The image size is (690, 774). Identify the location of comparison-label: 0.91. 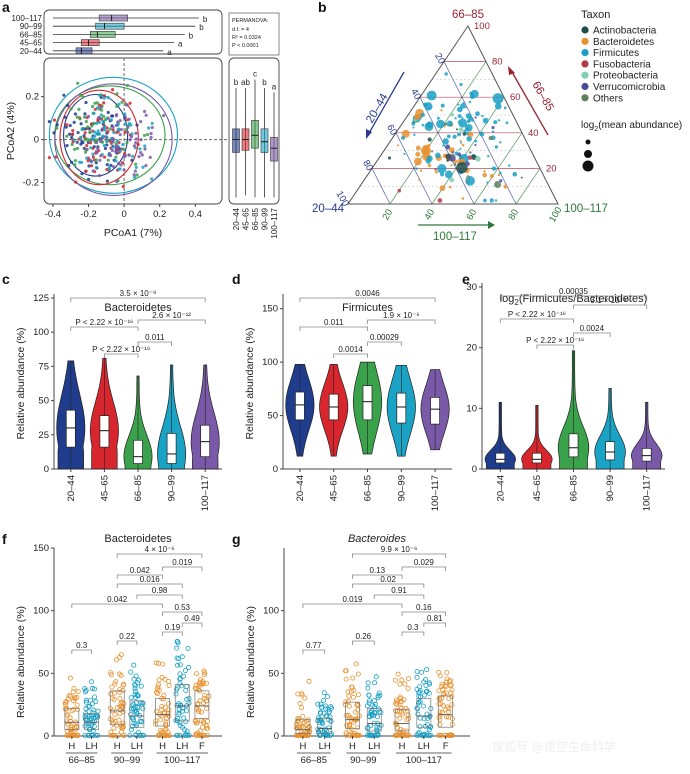
(399, 590).